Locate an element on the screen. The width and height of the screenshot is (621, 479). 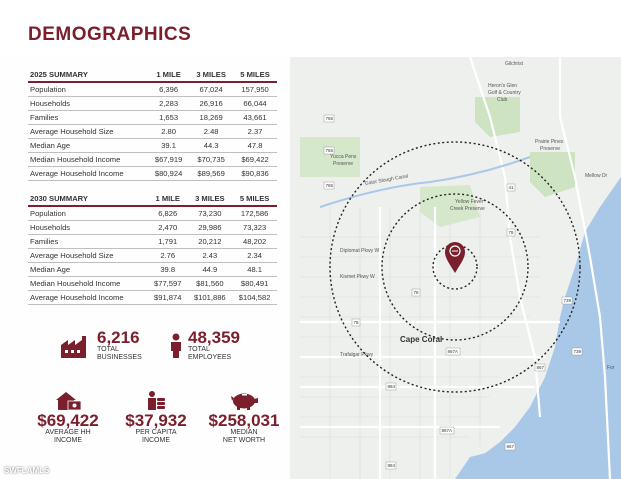
column-header: 1 MILE is located at coordinates (169, 75).